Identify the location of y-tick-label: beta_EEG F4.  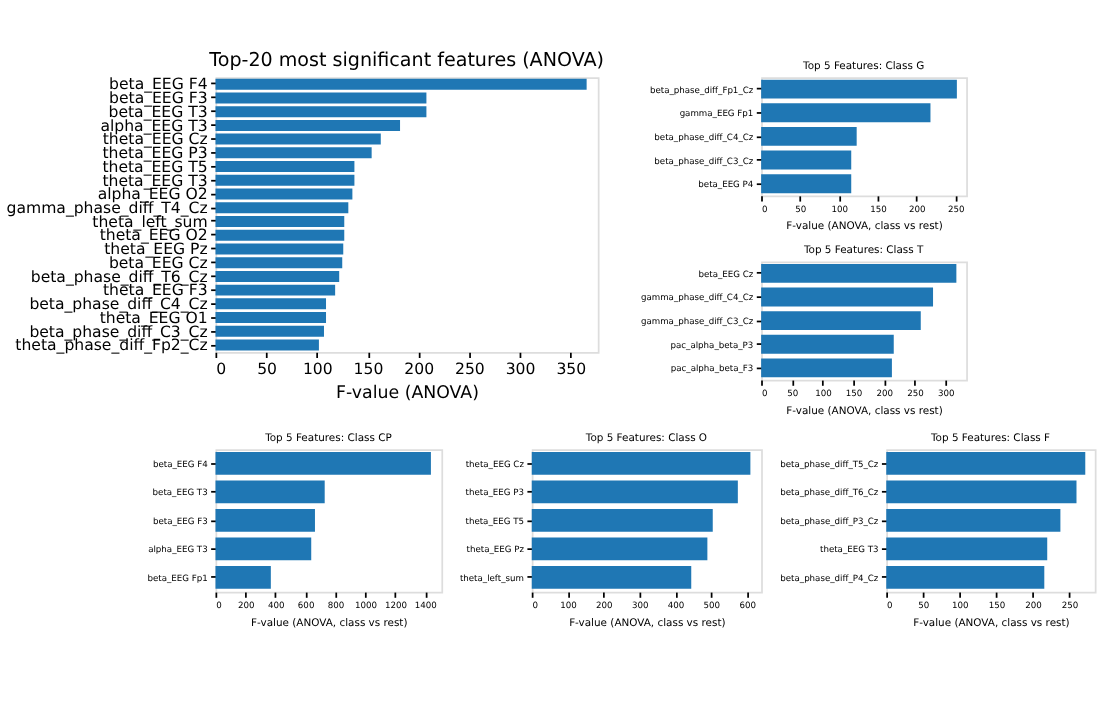
(158, 84).